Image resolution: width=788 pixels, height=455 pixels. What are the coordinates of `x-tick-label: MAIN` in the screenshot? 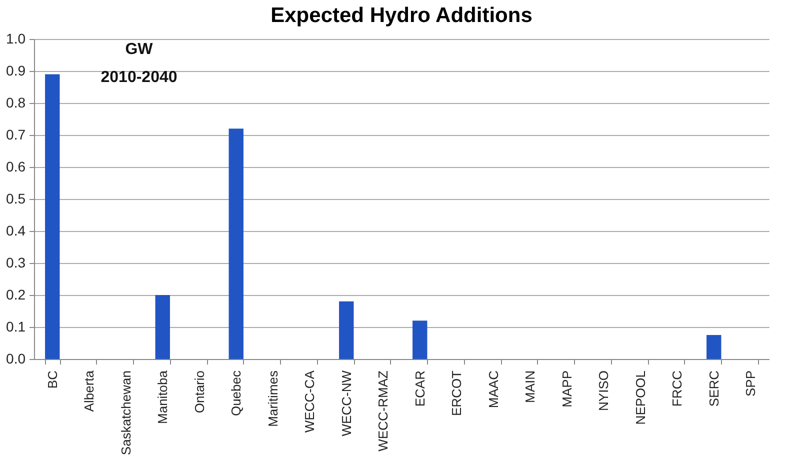 It's located at (530, 386).